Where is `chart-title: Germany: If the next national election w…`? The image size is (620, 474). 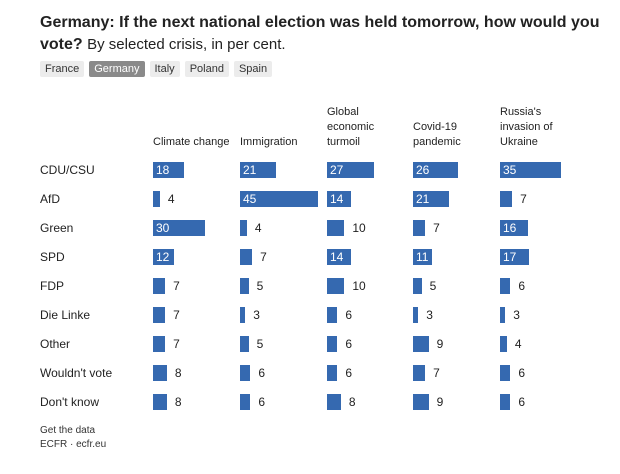
chart-title: Germany: If the next national election w… is located at coordinates (320, 33).